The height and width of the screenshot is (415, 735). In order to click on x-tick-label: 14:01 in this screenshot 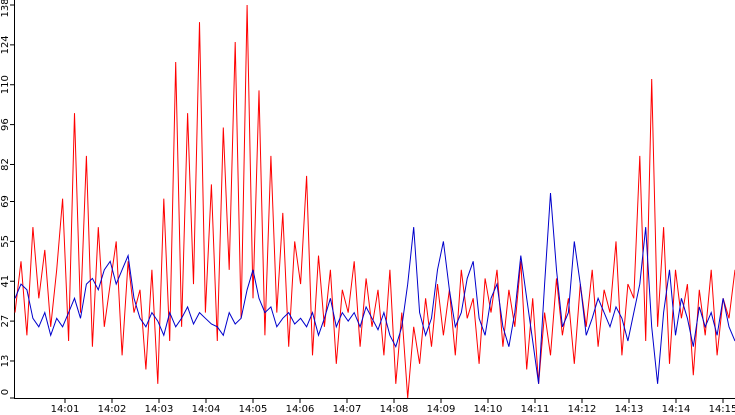, I will do `click(65, 409)`.